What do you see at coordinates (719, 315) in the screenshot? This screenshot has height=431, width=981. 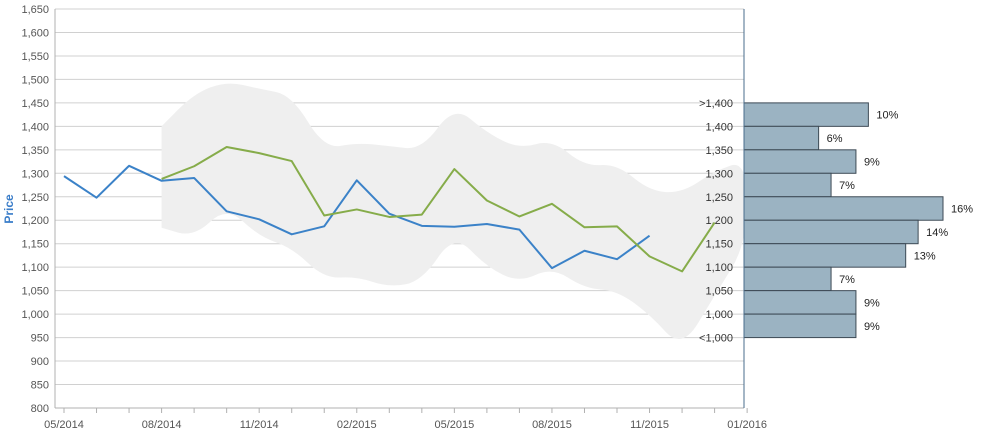 I see `histogram-bin-label: 1,000` at bounding box center [719, 315].